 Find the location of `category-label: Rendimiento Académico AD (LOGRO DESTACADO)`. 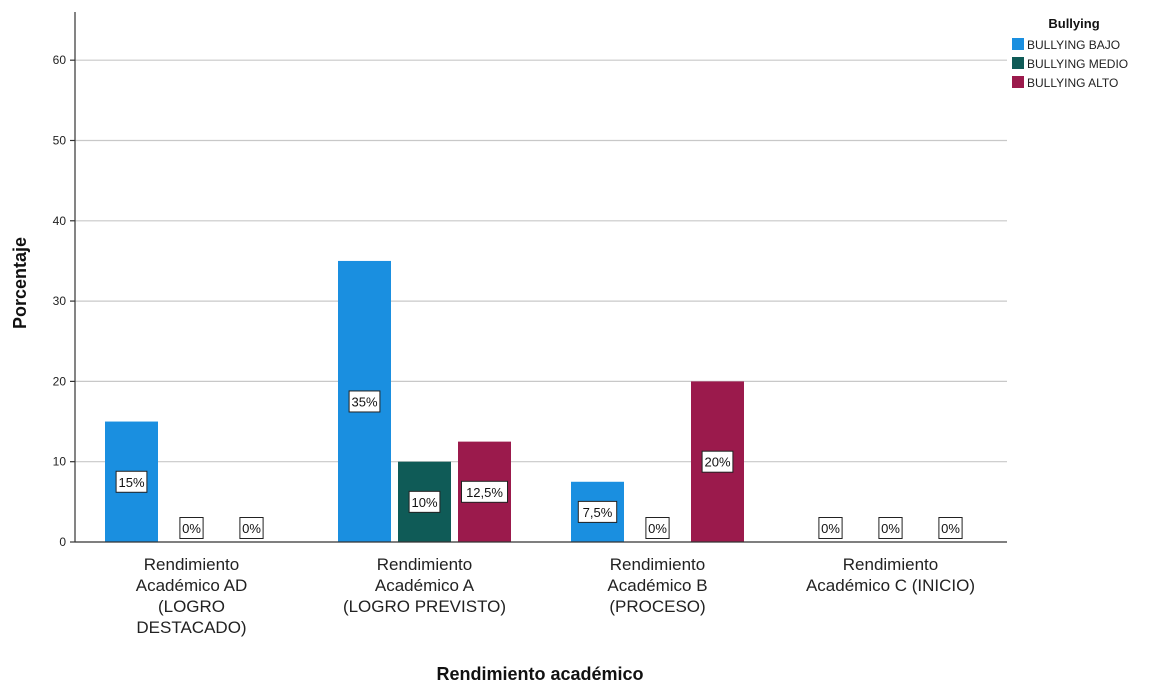

category-label: Rendimiento Académico AD (LOGRO DESTACADO) is located at coordinates (192, 596).